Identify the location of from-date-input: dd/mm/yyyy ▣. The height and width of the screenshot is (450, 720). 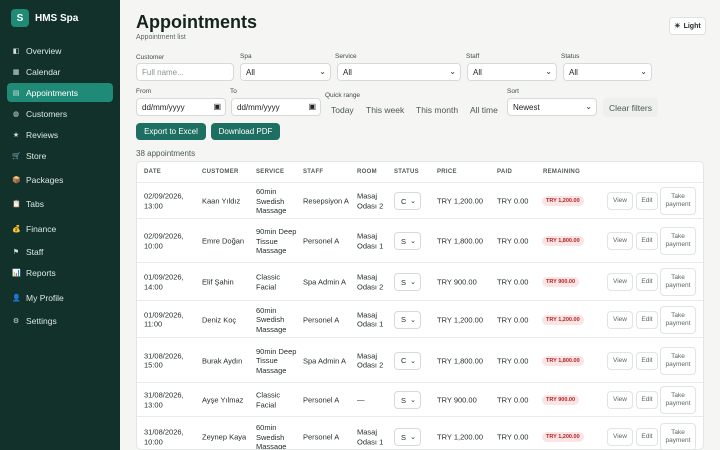
(181, 107).